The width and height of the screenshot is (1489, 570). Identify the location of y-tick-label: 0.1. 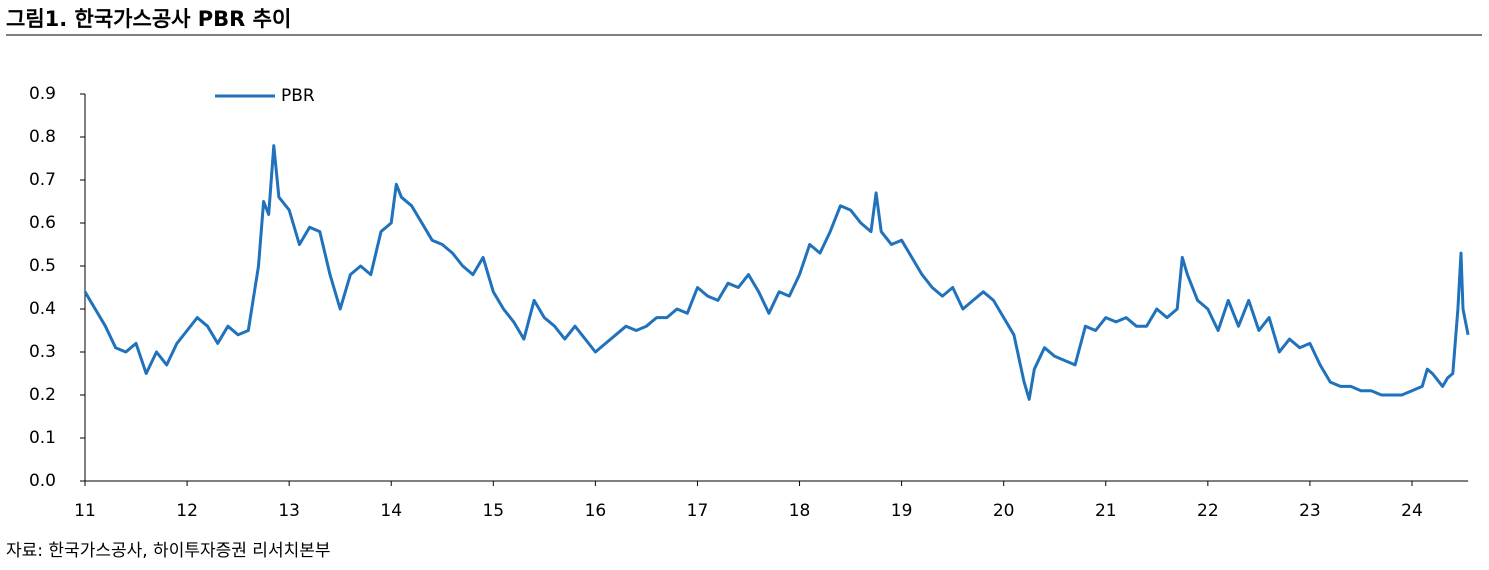
(42, 438).